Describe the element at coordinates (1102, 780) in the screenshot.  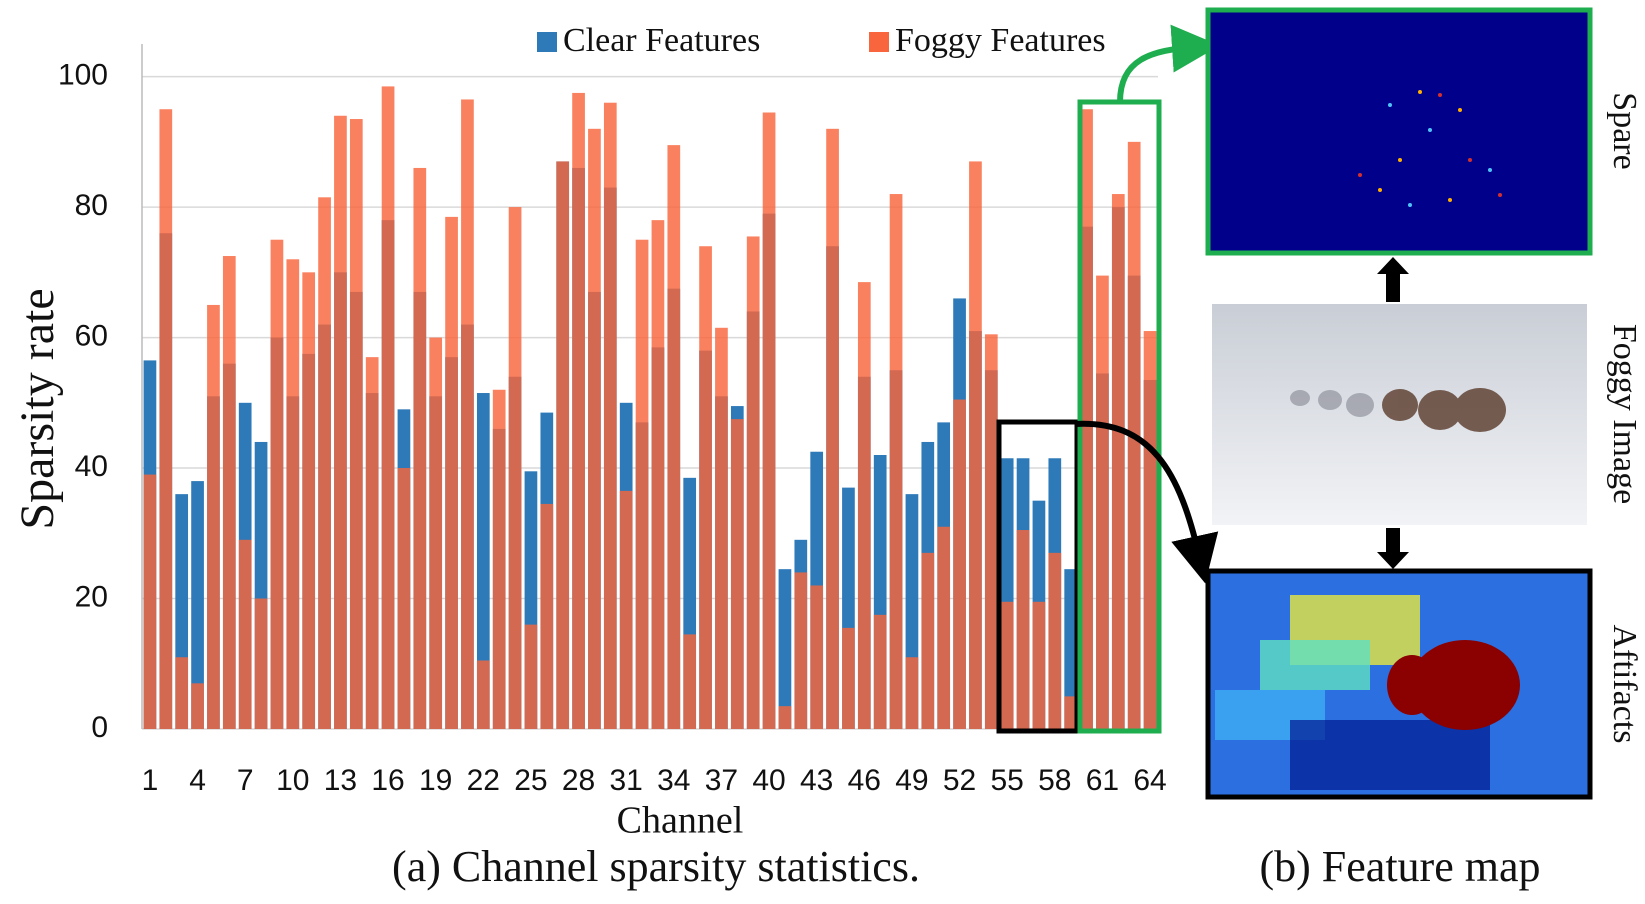
I see `x-tick-label: 61` at that location.